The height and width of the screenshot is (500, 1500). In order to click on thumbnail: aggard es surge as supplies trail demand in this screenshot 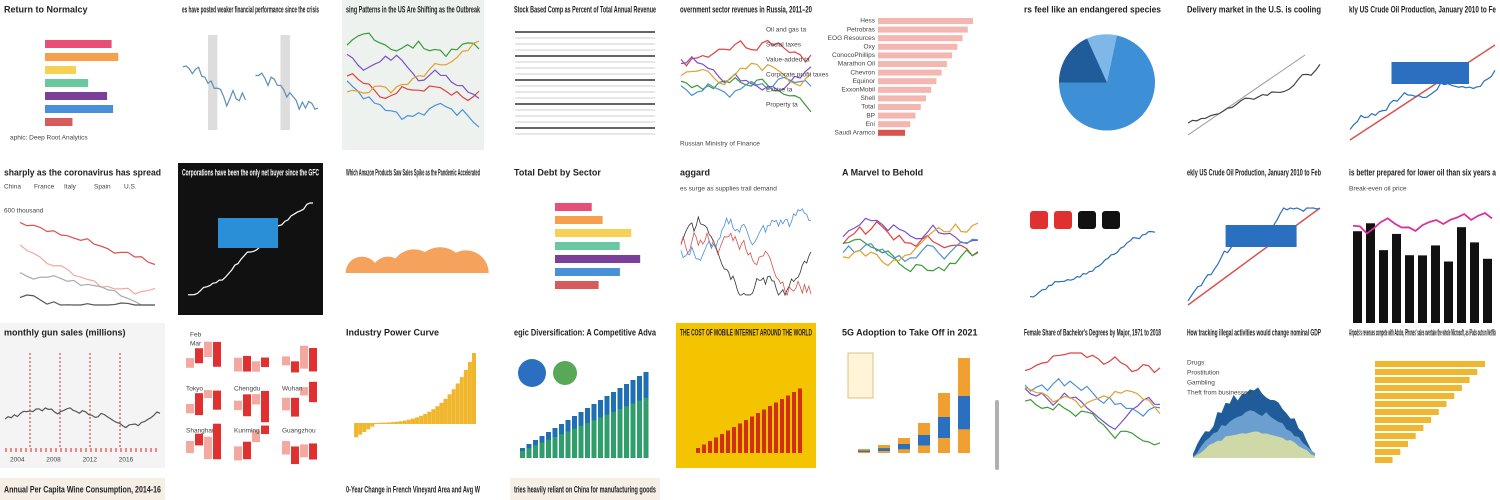, I will do `click(746, 239)`.